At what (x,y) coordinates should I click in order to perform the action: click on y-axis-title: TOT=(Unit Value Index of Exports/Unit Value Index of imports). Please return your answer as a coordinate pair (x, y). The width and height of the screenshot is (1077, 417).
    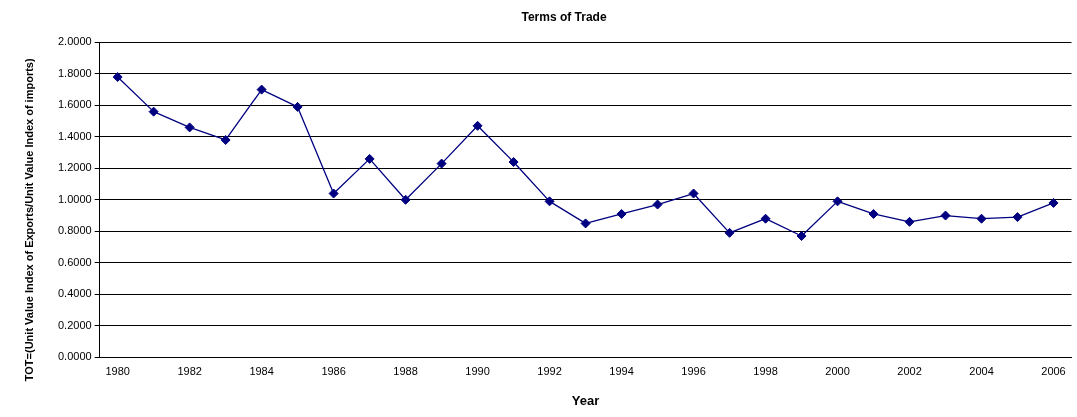
    Looking at the image, I should click on (29, 220).